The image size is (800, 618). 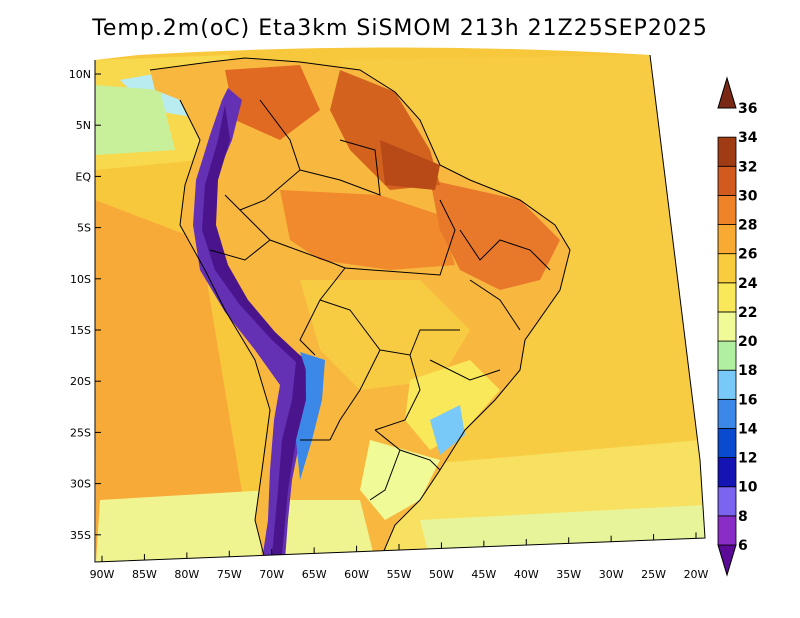 What do you see at coordinates (322, 530) in the screenshot?
I see `patagonia-cool` at bounding box center [322, 530].